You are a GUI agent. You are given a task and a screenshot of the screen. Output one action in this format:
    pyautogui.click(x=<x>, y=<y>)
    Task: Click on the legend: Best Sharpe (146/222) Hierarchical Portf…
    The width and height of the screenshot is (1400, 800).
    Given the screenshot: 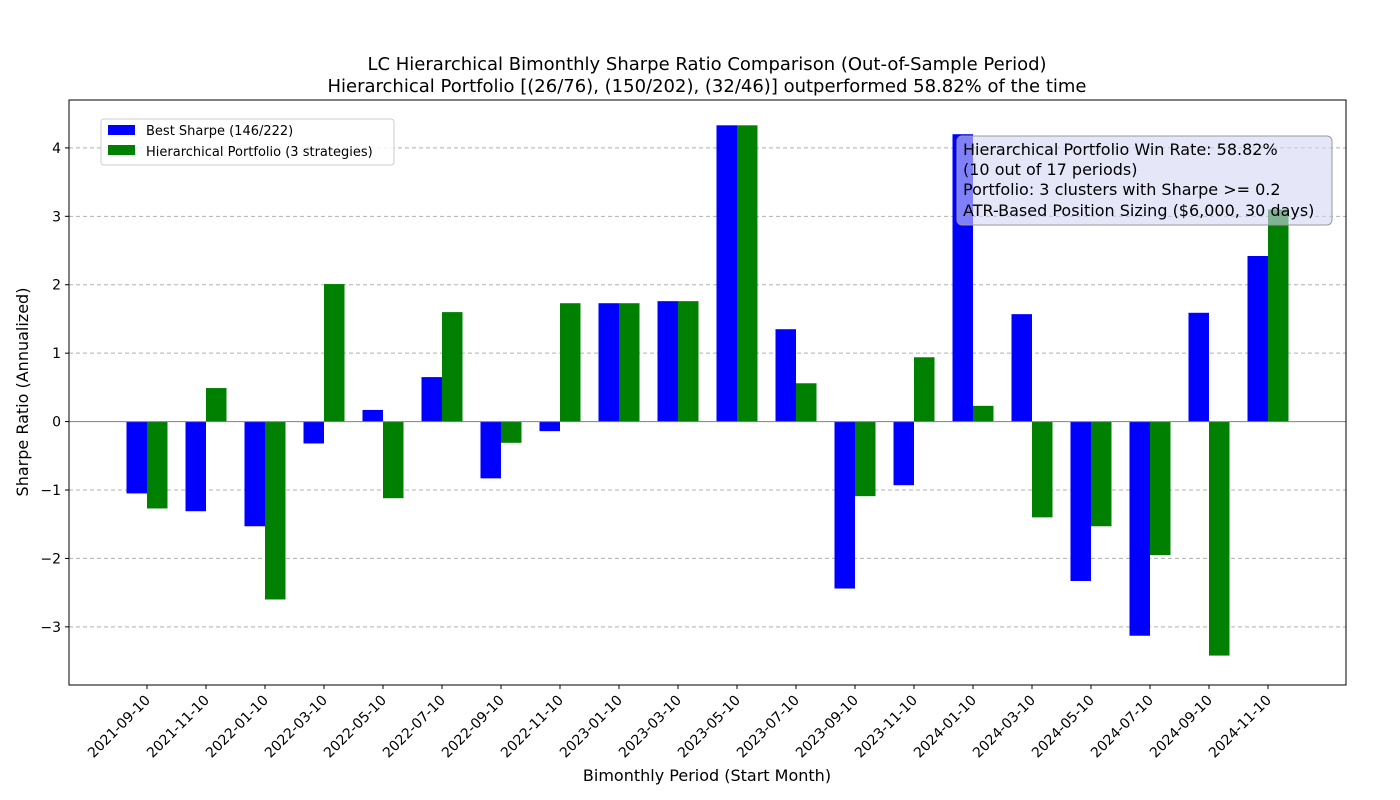 What is the action you would take?
    pyautogui.click(x=247, y=142)
    